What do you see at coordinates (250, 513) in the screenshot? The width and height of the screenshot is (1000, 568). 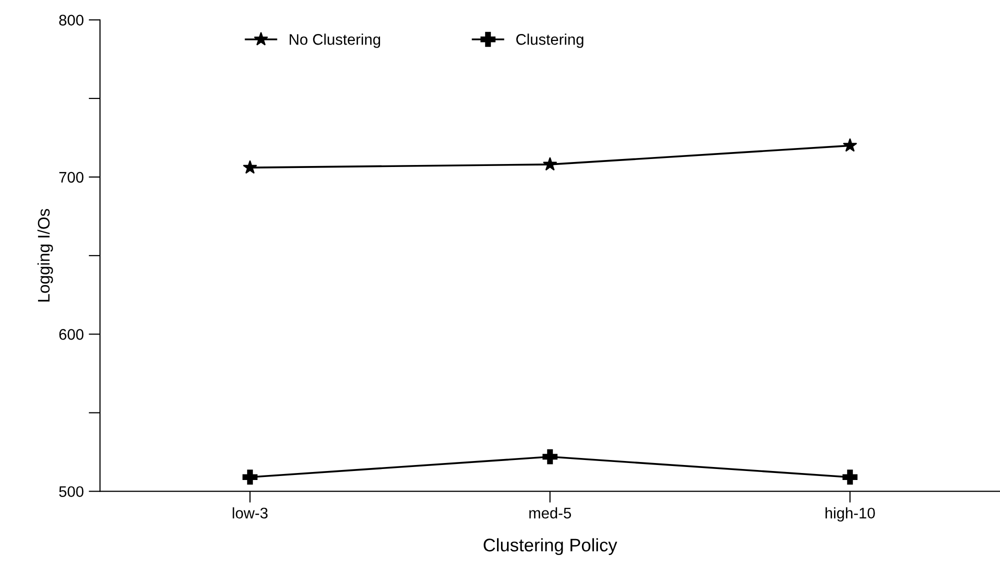 I see `x-tick-label: low-3` at bounding box center [250, 513].